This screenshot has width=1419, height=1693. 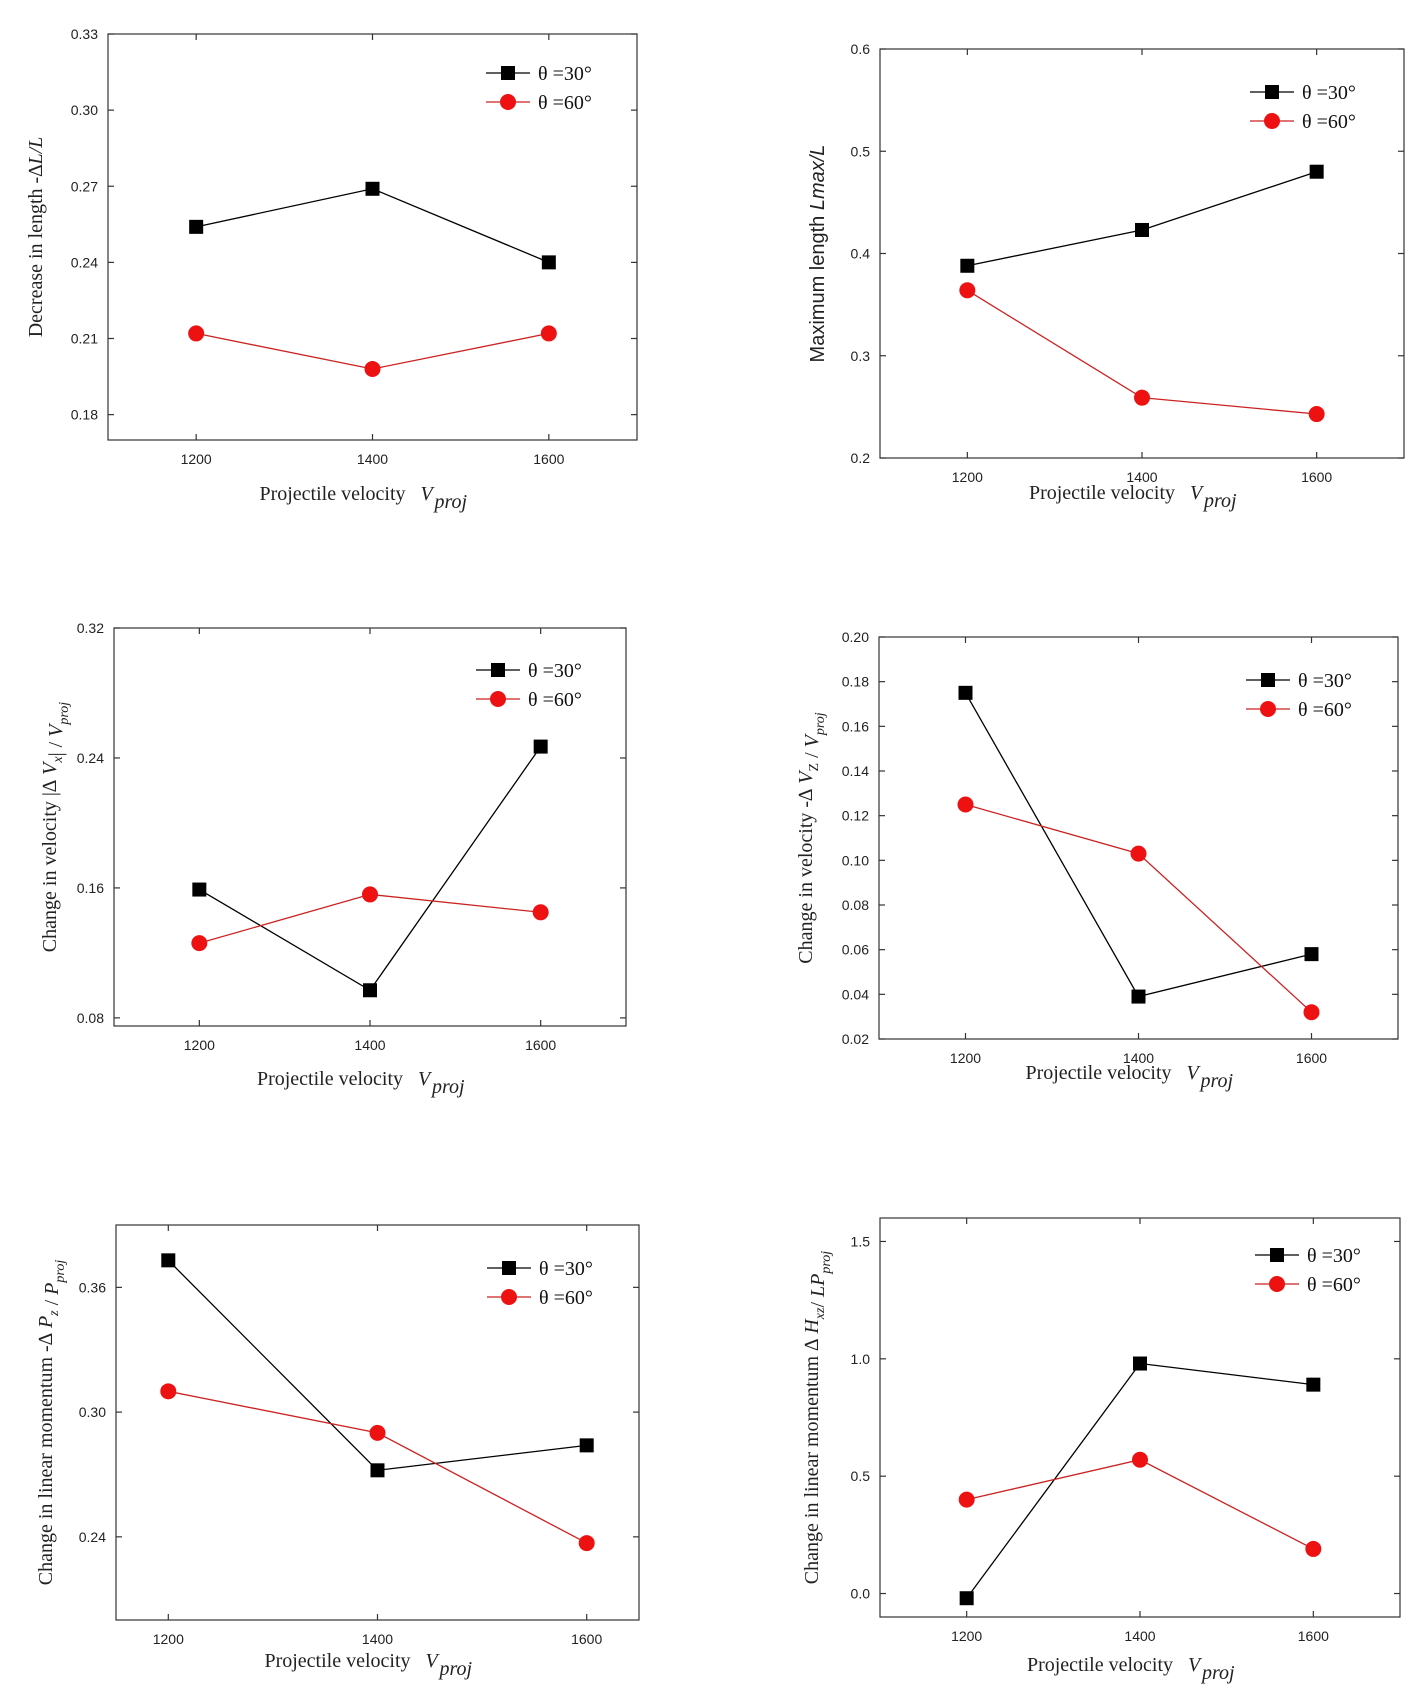 I want to click on y-axis-label: Decrease in length -∆L/L, so click(x=36, y=237).